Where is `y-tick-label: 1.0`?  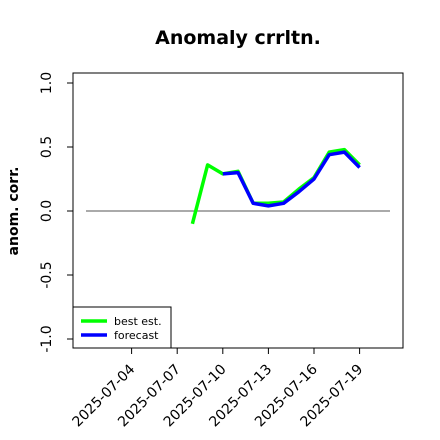 y-tick-label: 1.0 is located at coordinates (47, 83).